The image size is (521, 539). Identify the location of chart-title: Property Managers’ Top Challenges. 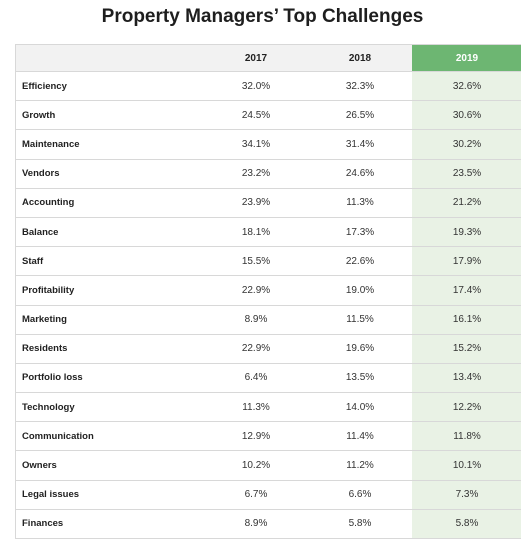
(262, 16).